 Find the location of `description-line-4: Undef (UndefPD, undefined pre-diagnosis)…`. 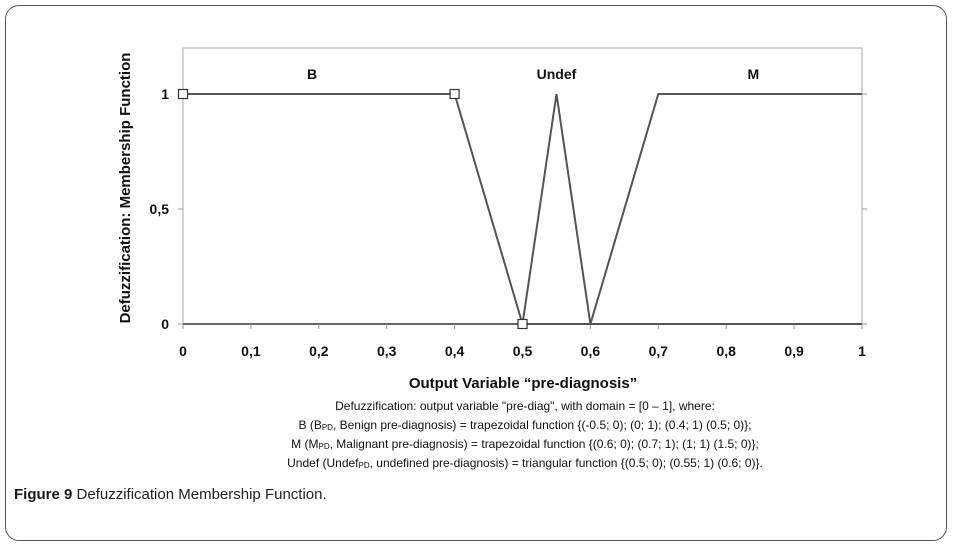

description-line-4: Undef (UndefPD, undefined pre-diagnosis)… is located at coordinates (525, 463).